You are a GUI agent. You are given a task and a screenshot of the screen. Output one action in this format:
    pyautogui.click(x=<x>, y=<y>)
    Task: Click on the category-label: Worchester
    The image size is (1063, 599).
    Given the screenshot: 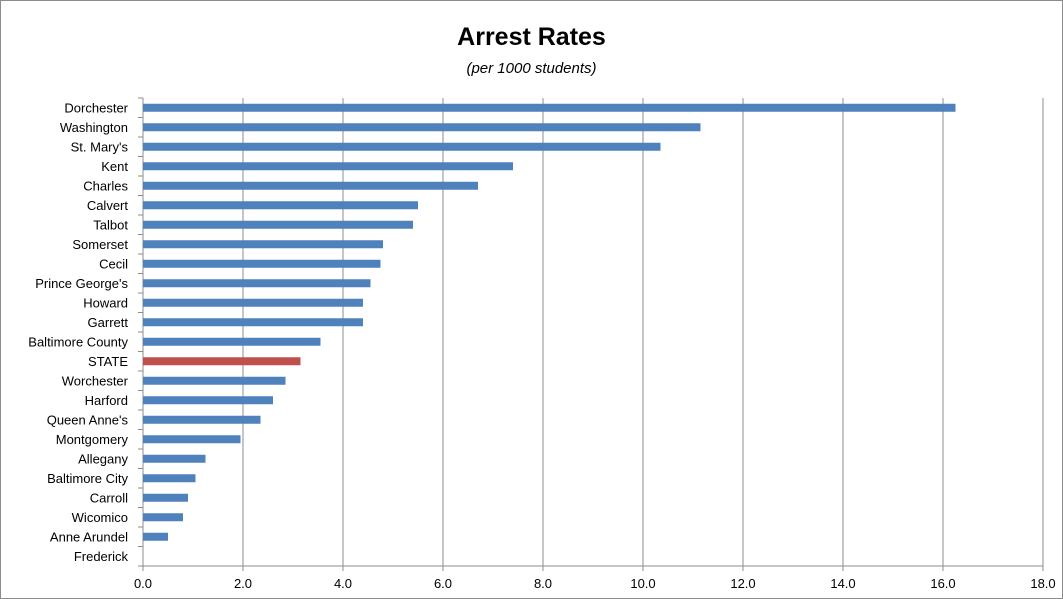 What is the action you would take?
    pyautogui.click(x=95, y=380)
    